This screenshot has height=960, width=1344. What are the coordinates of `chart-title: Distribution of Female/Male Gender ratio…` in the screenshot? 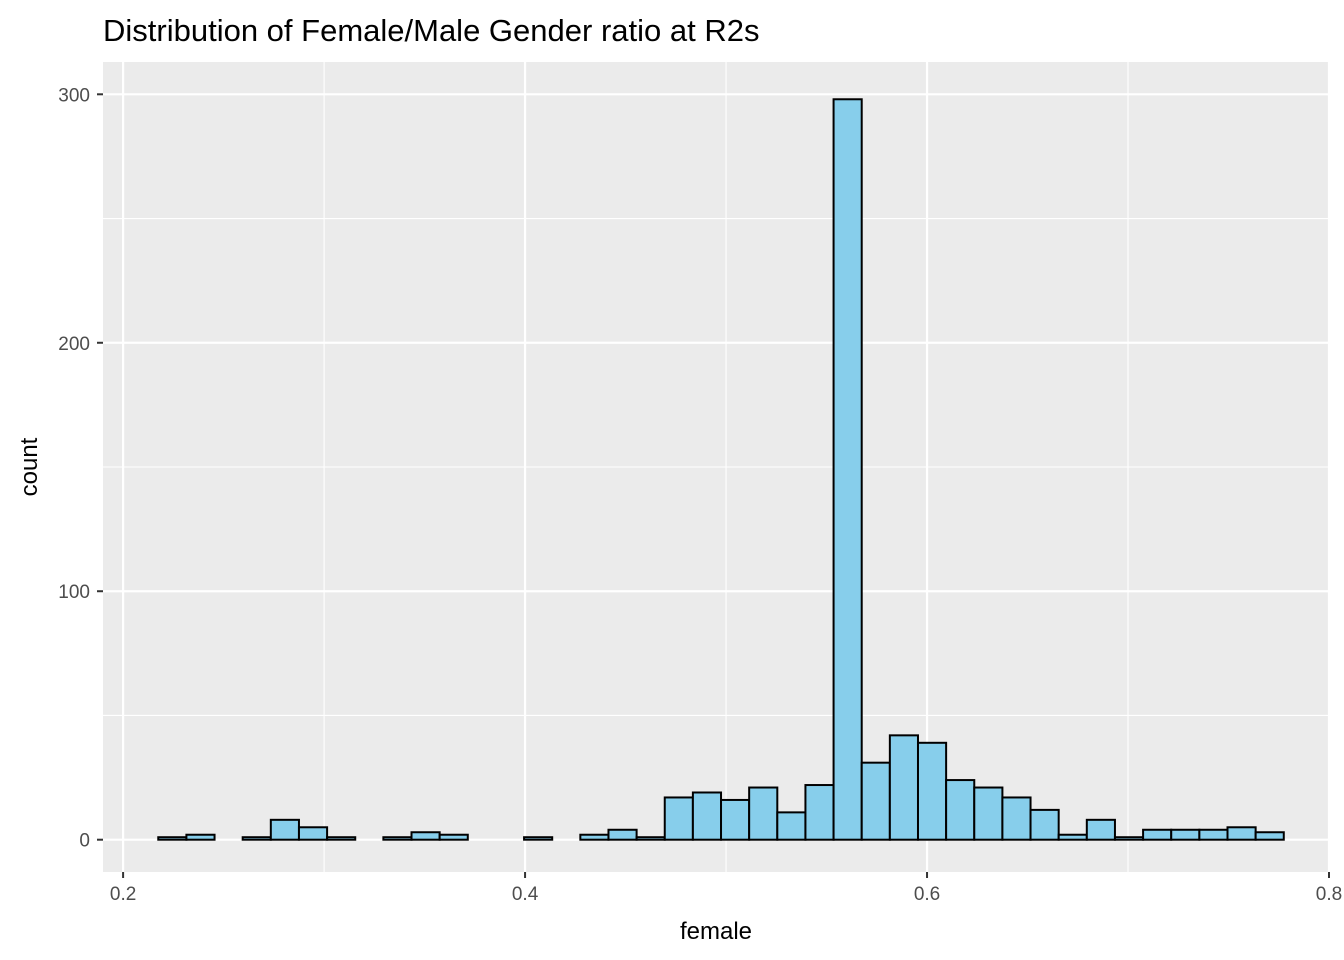 It's located at (431, 30).